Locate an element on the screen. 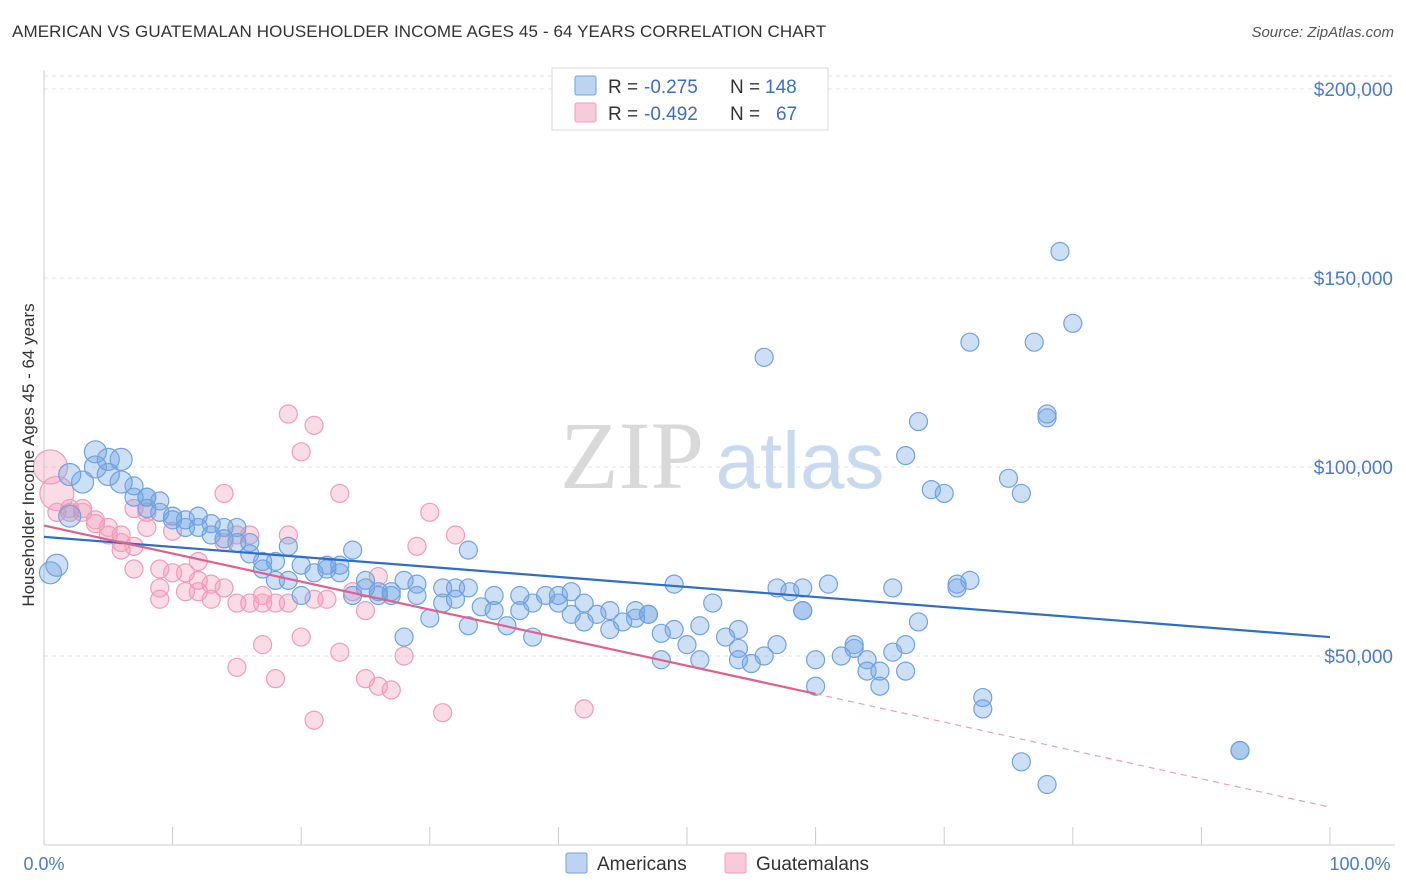  watermark-atlas: atlas is located at coordinates (800, 460).